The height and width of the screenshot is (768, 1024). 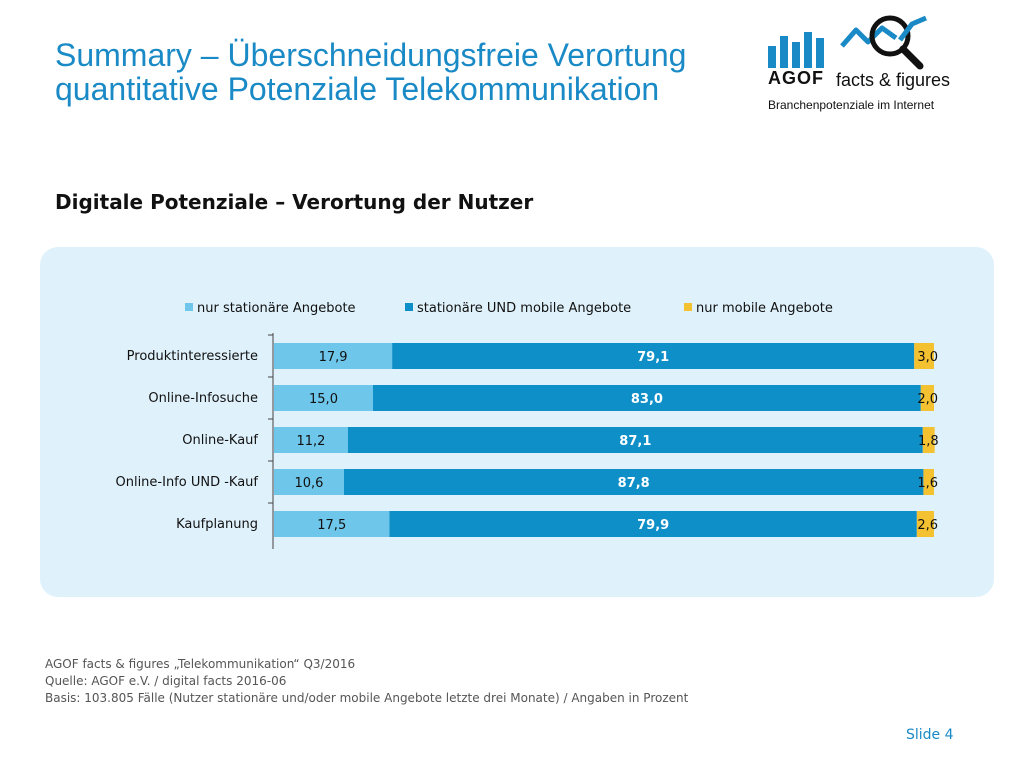 I want to click on logo-tagline: Branchenpotenziale im Internet, so click(x=851, y=105).